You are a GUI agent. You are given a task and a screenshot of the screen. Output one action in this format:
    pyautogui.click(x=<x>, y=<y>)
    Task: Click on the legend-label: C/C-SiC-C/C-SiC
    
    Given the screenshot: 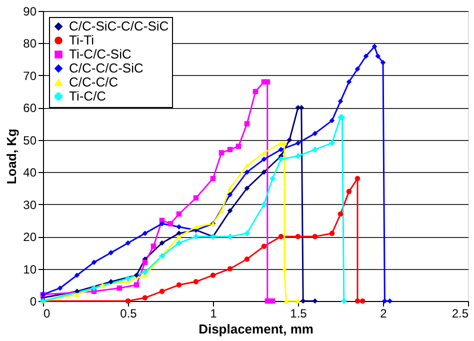 What is the action you would take?
    pyautogui.click(x=119, y=26)
    